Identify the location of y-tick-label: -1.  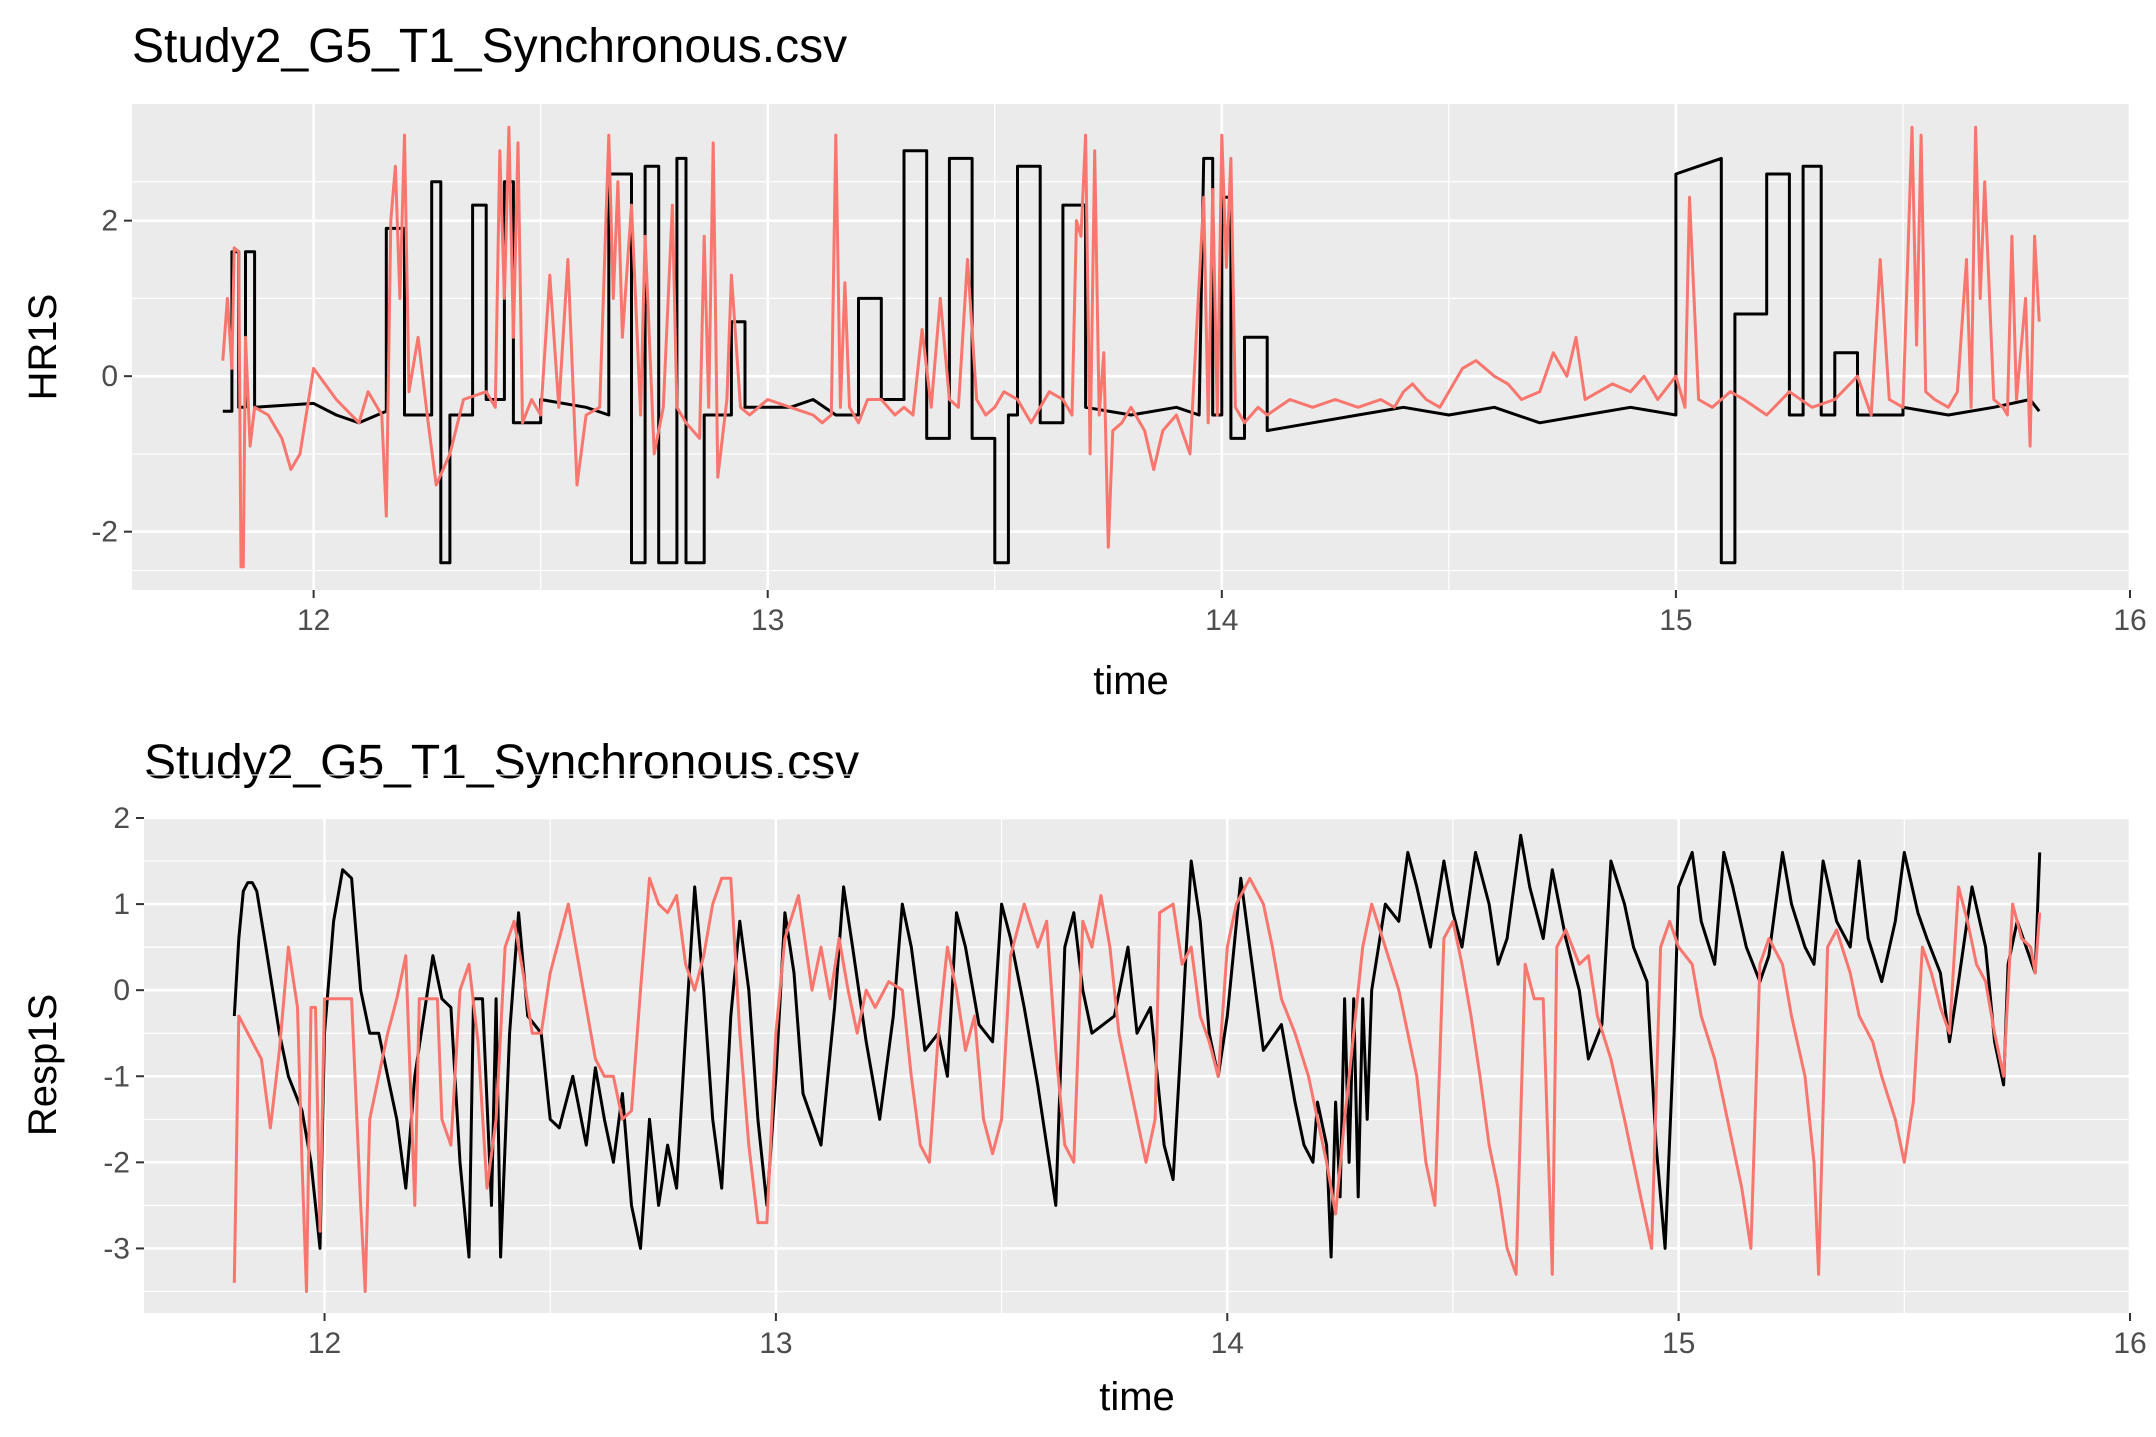
(116, 1076).